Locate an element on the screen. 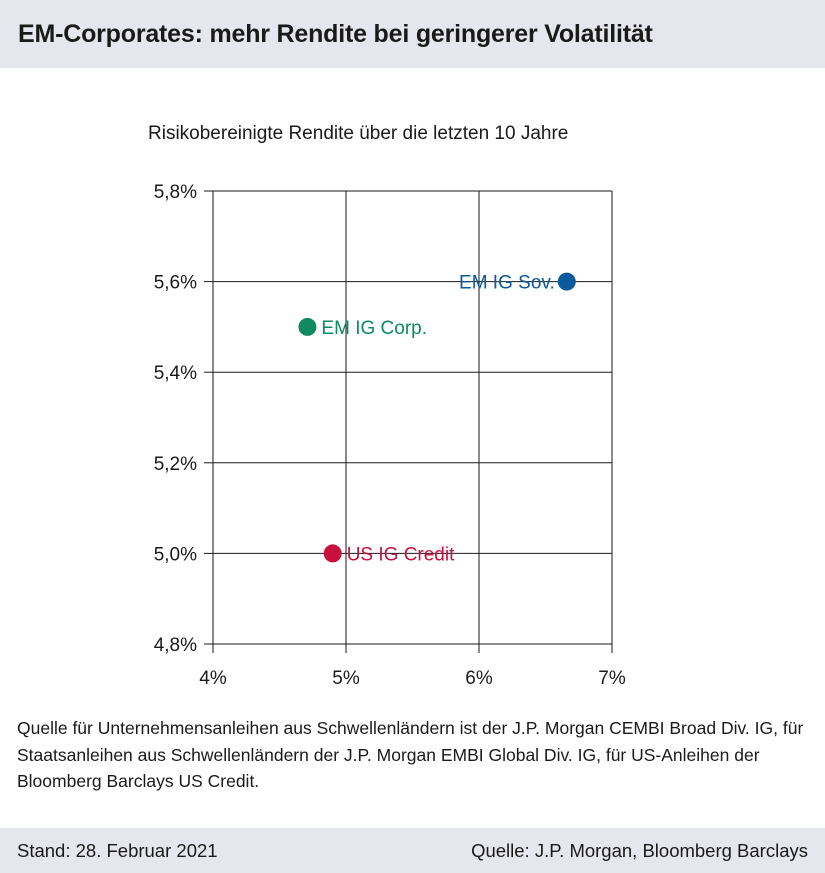  point-label: EM IG Corp. is located at coordinates (374, 328).